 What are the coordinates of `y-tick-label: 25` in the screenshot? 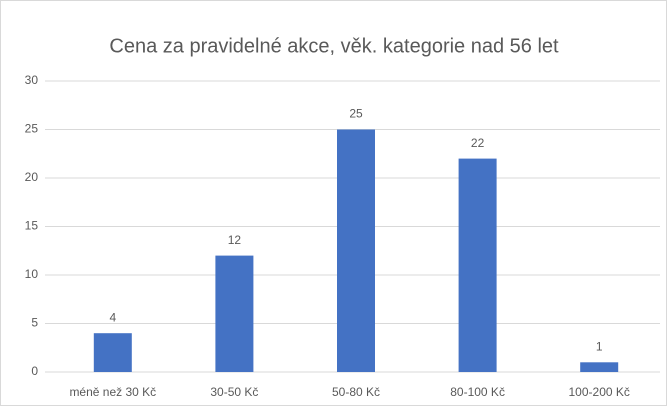 It's located at (32, 129).